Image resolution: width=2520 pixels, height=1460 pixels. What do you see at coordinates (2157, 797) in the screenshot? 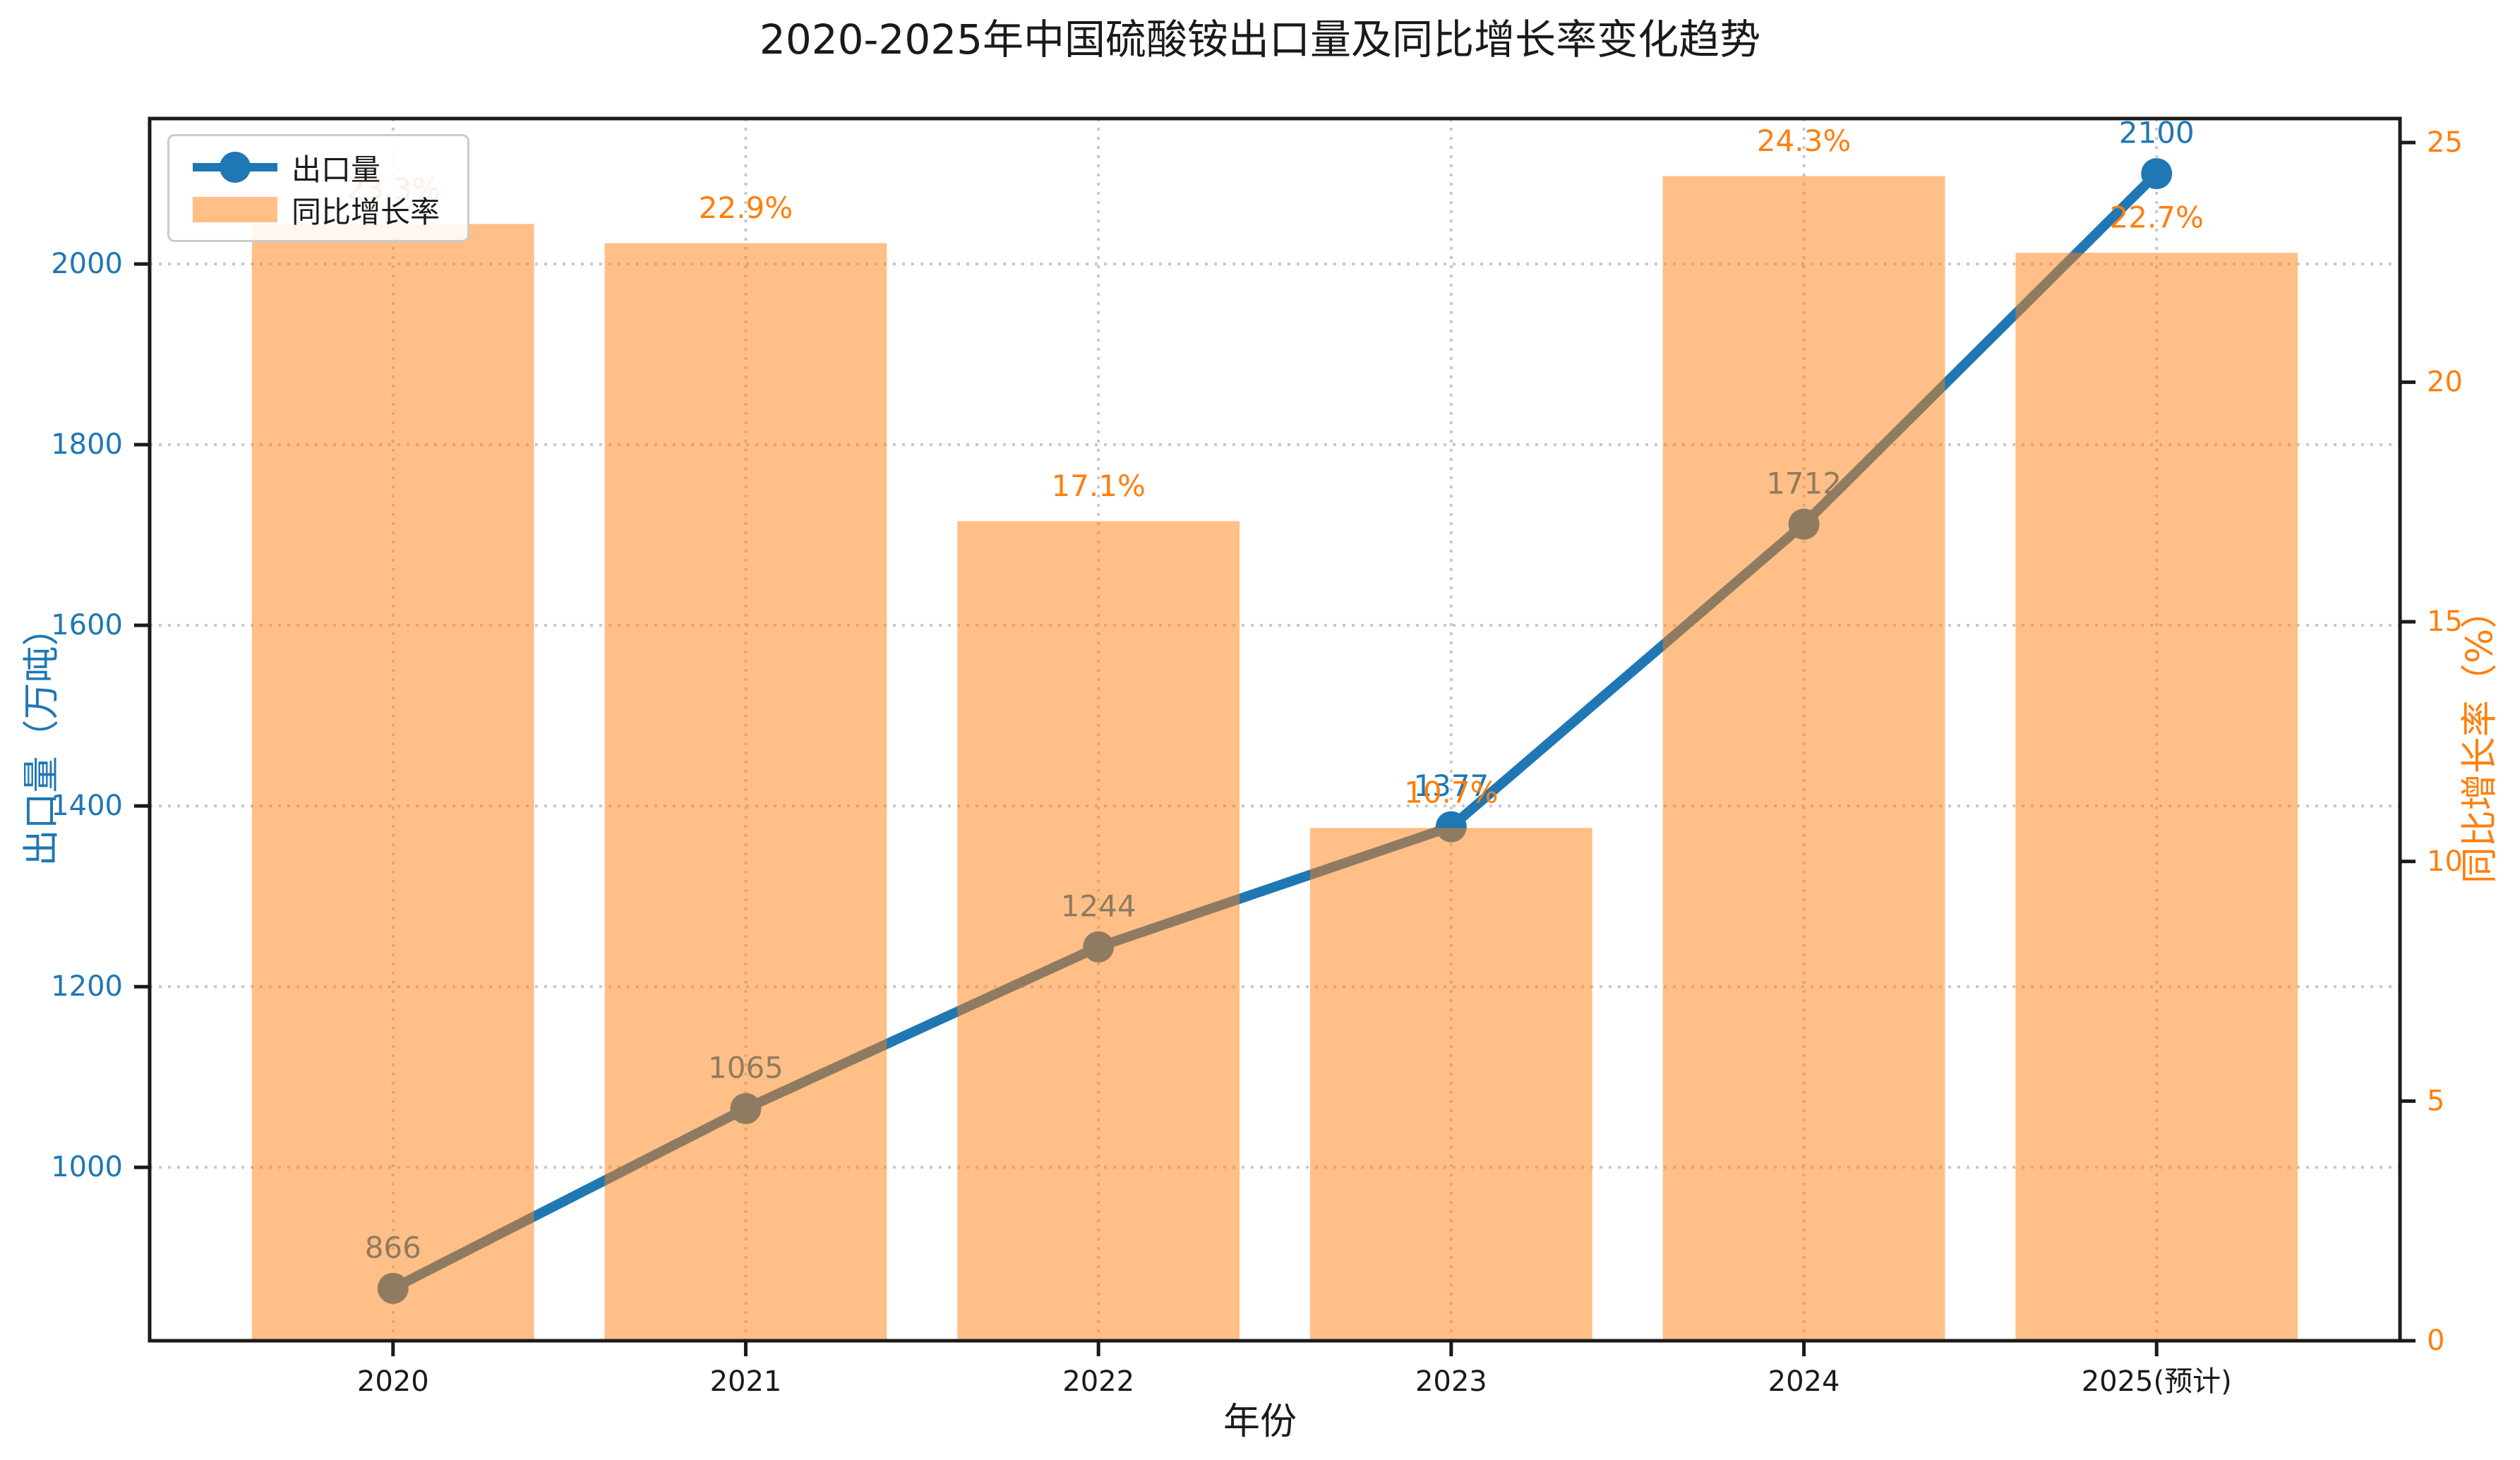
I see `bar-2025(预计)` at bounding box center [2157, 797].